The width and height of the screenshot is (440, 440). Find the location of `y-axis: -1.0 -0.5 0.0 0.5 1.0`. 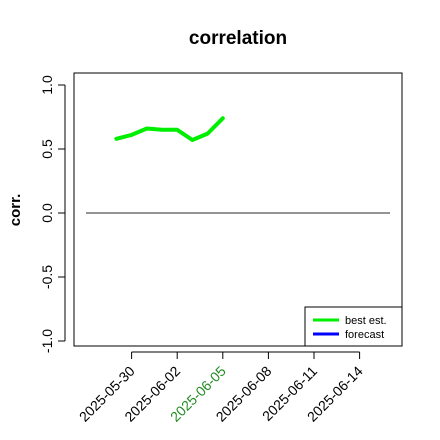

y-axis: -1.0 -0.5 0.0 0.5 1.0 is located at coordinates (52, 214).